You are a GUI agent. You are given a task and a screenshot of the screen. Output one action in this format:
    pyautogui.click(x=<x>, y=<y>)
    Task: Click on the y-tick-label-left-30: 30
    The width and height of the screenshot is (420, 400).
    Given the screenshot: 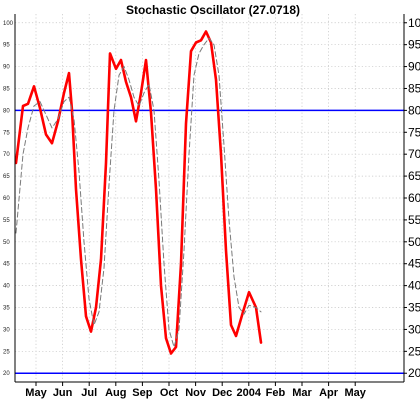 What is the action you would take?
    pyautogui.click(x=6, y=330)
    